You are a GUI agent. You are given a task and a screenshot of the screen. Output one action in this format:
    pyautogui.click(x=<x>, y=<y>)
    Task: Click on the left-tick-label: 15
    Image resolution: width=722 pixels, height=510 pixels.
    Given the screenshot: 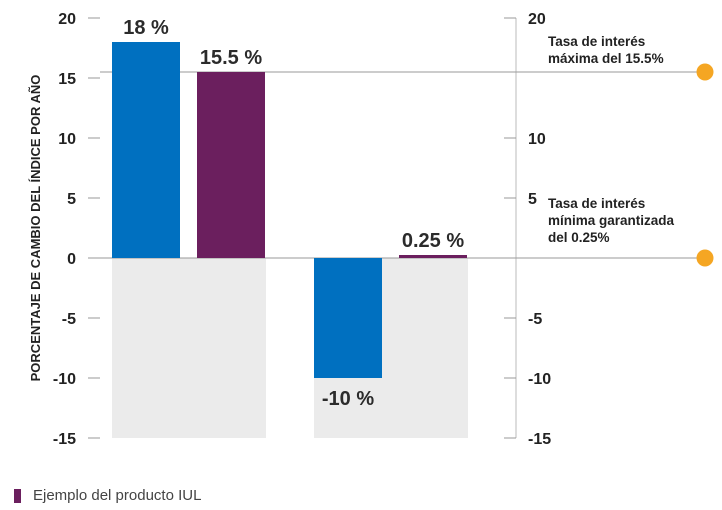 What is the action you would take?
    pyautogui.click(x=67, y=79)
    